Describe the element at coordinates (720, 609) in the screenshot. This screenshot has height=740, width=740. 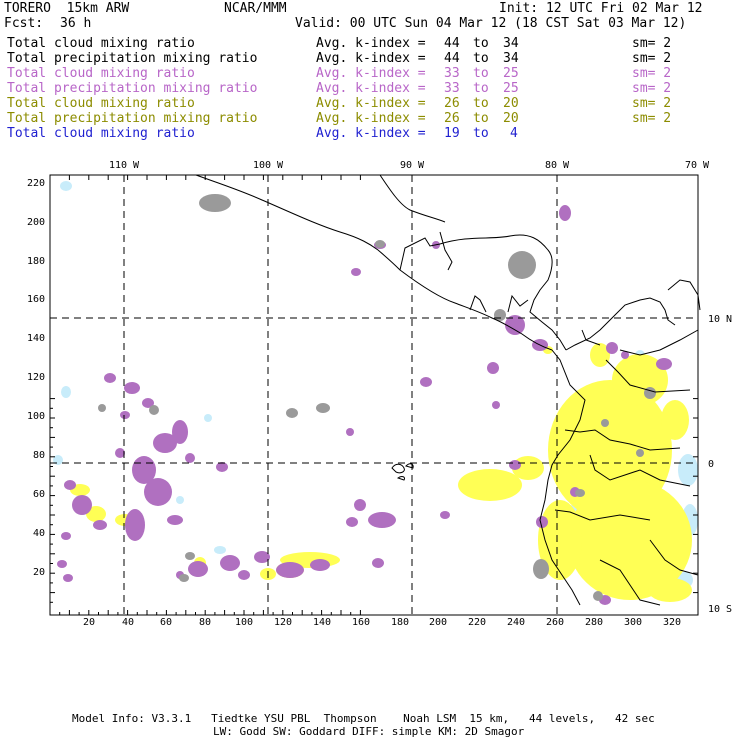
I see `lat-label: 10 S` at that location.